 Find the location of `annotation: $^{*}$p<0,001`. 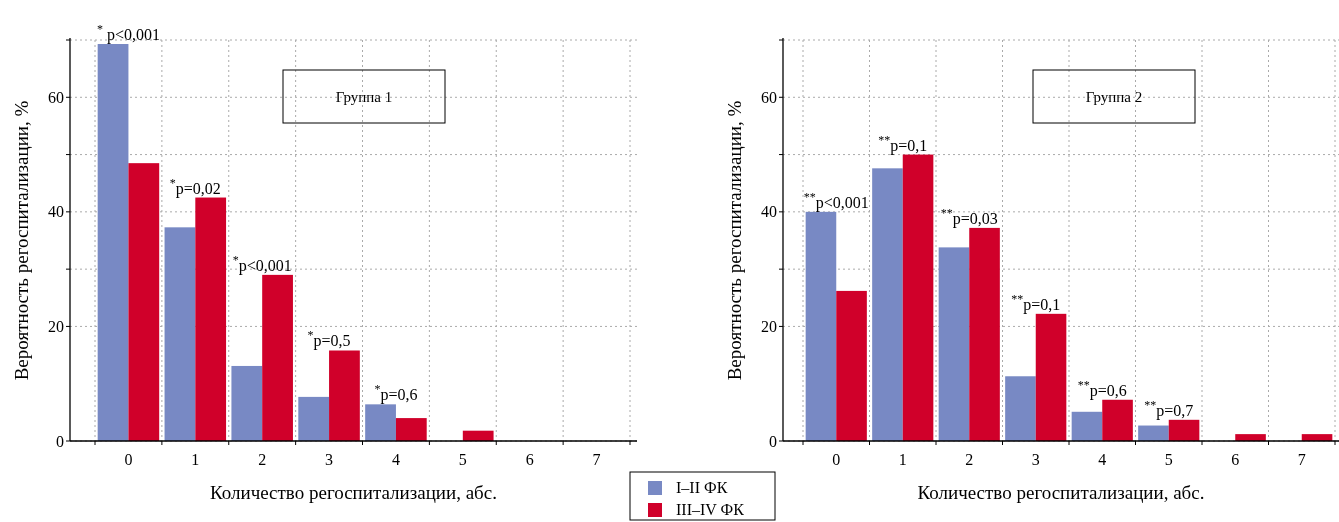

annotation: $^{*}$p<0,001 is located at coordinates (262, 263).